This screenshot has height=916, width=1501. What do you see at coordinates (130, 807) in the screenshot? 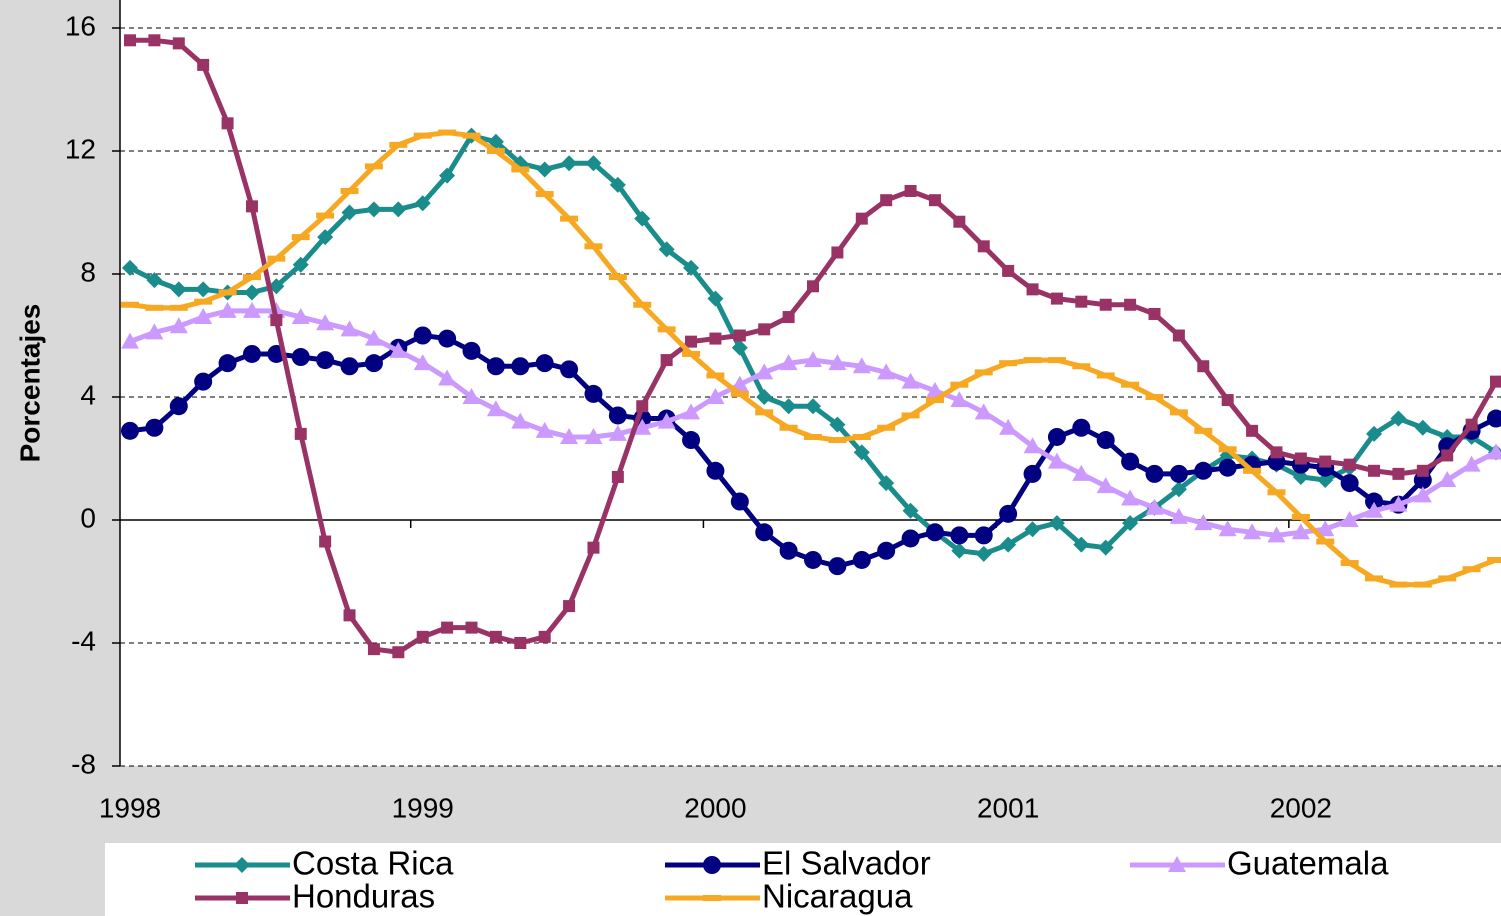
I see `x-tick-label: 1998` at bounding box center [130, 807].